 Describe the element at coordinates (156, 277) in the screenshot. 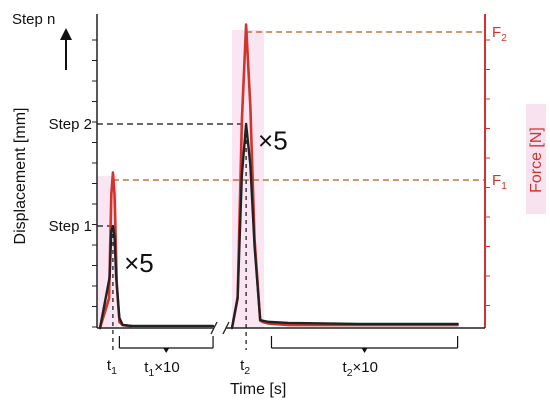

I see `displacement-series-line` at that location.